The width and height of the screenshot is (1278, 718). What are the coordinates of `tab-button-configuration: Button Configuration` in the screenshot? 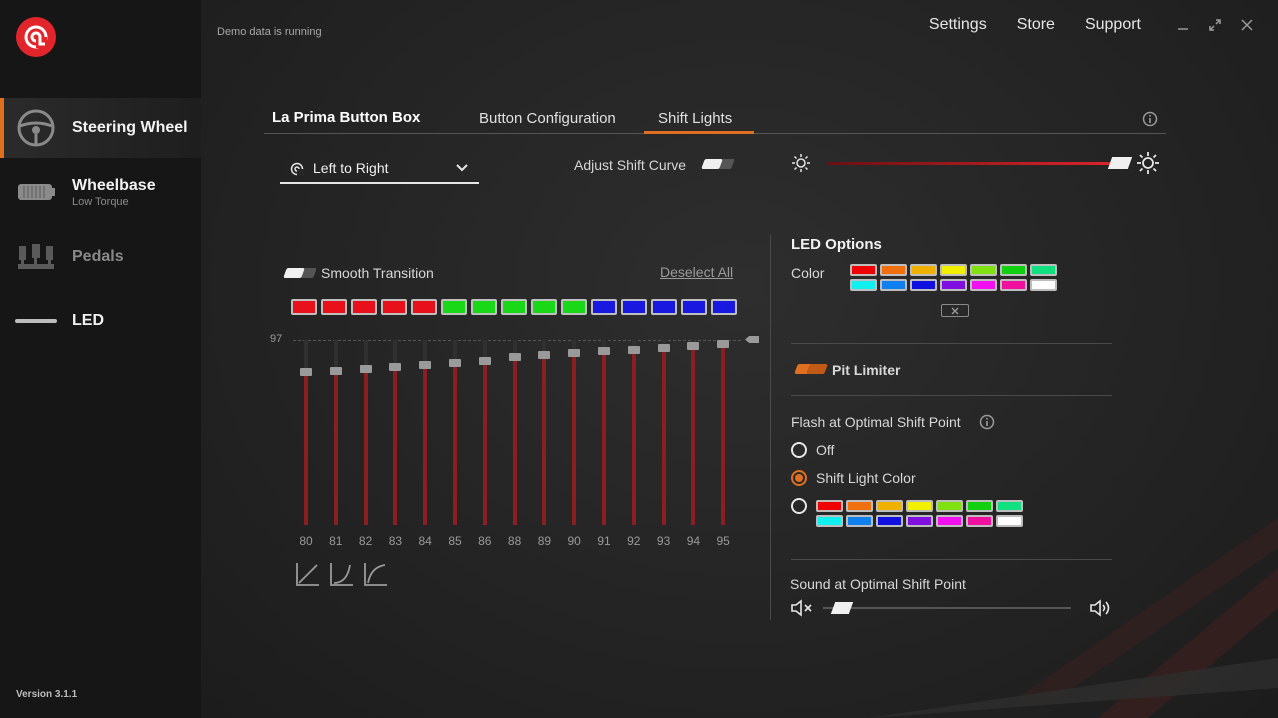 It's located at (547, 118).